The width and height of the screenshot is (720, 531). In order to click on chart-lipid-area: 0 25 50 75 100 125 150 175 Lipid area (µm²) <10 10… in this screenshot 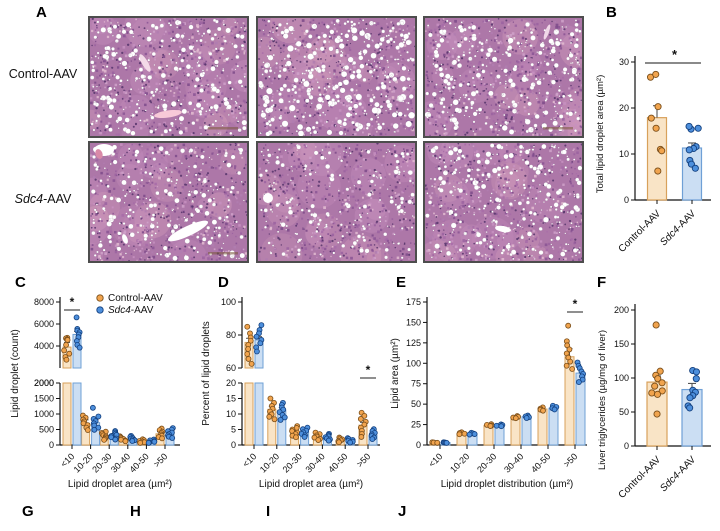, I will do `click(490, 406)`.